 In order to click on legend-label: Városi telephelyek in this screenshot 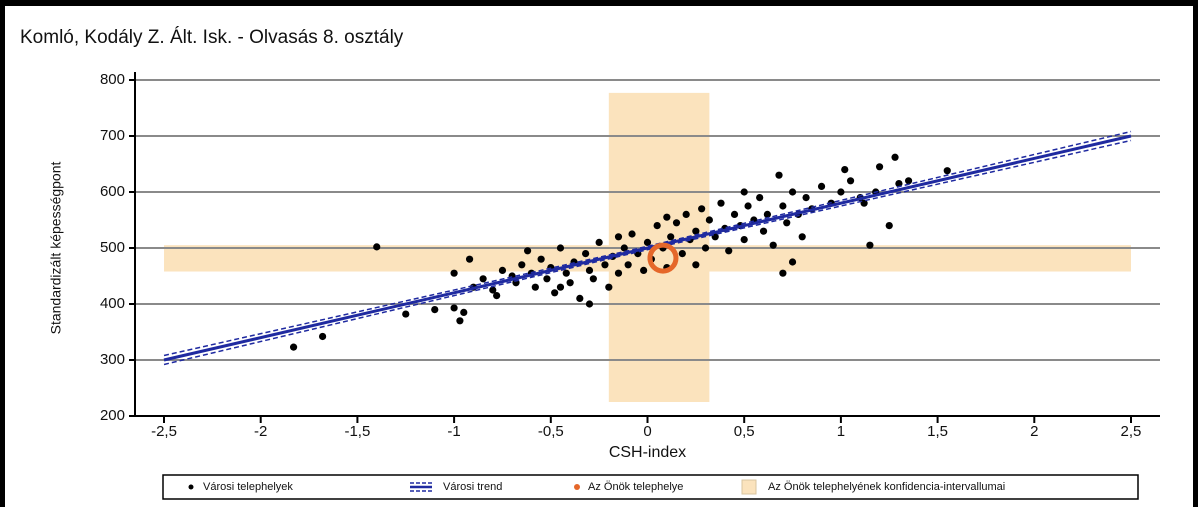, I will do `click(248, 487)`.